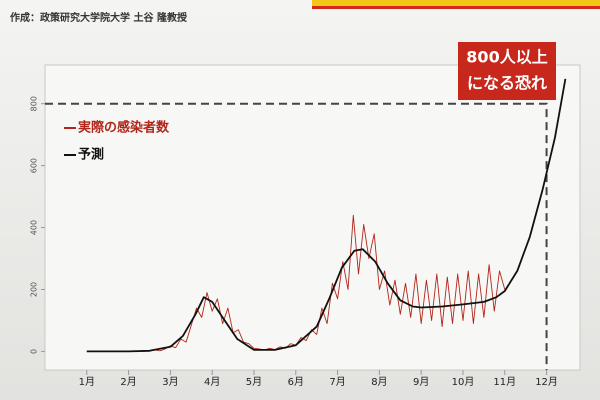  Describe the element at coordinates (99, 17) in the screenshot. I see `source: 作成：政策研究大学院大学 土谷 隆教授` at that location.